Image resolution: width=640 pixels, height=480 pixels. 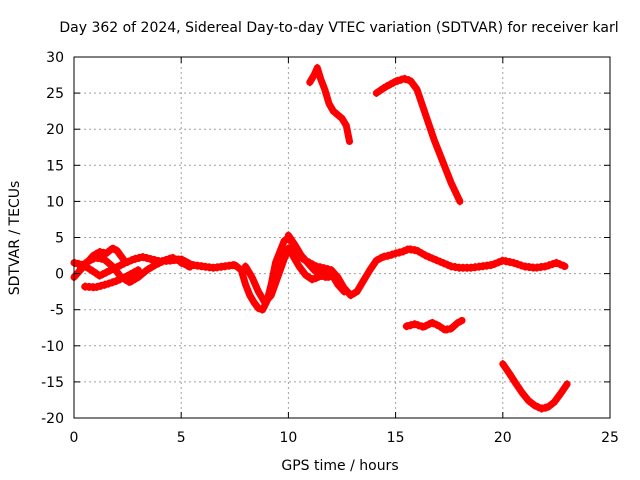 I want to click on series-arc-11-lower, so click(x=535, y=389).